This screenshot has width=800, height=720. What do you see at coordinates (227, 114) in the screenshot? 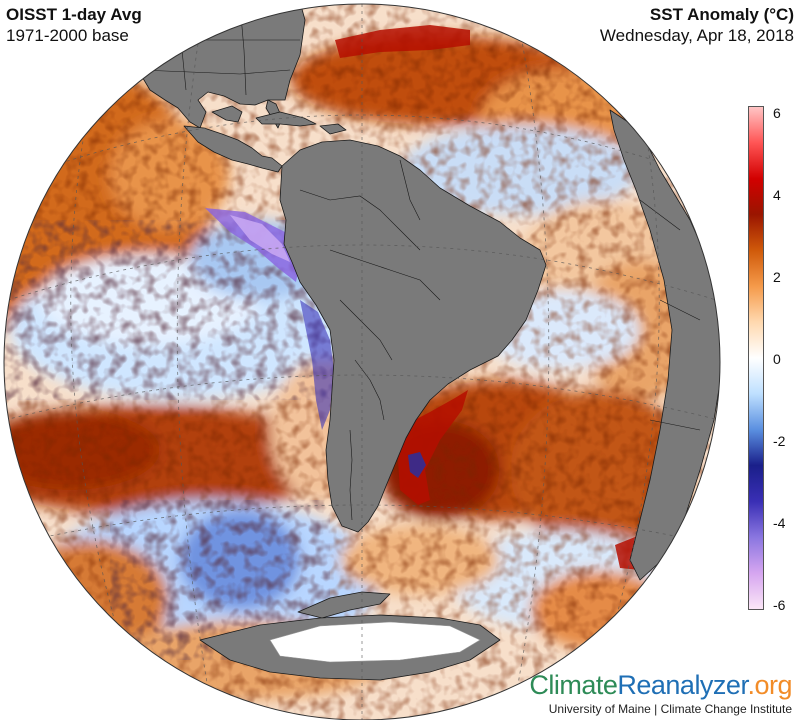
I see `yucatan-land` at bounding box center [227, 114].